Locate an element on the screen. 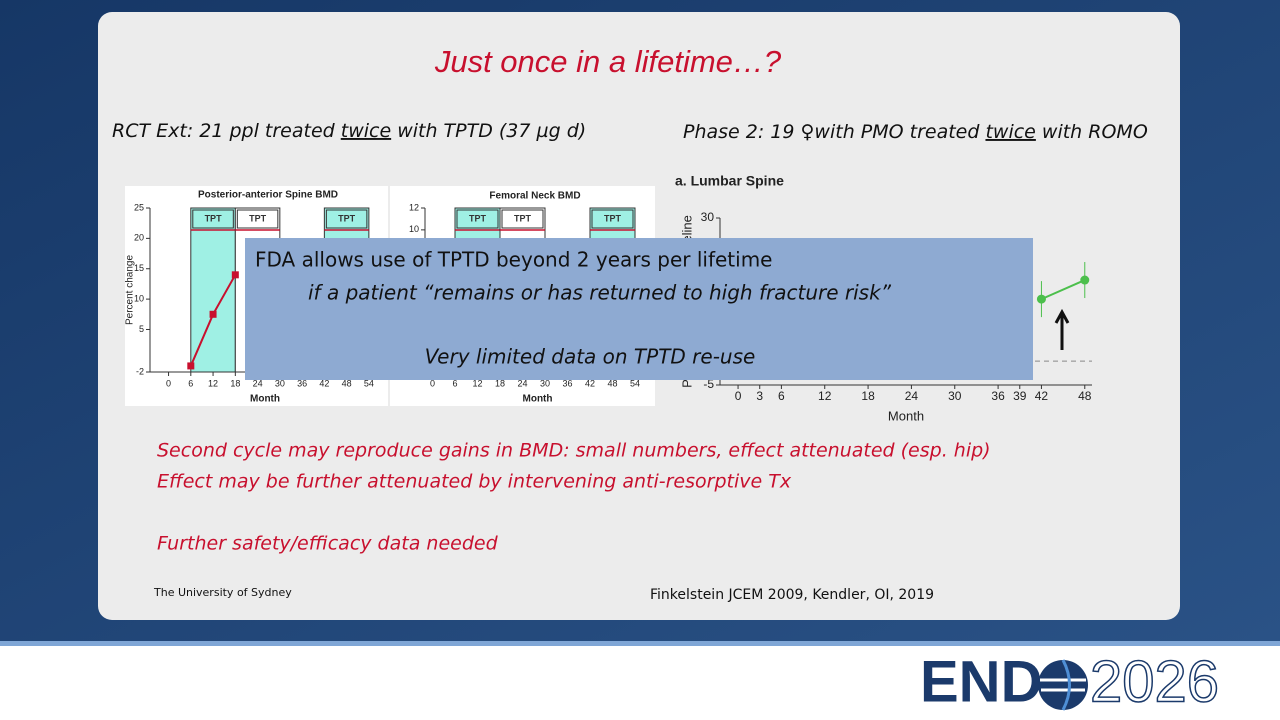 The image size is (1280, 720). bullet: Further safety/efficacy data needed is located at coordinates (328, 544).